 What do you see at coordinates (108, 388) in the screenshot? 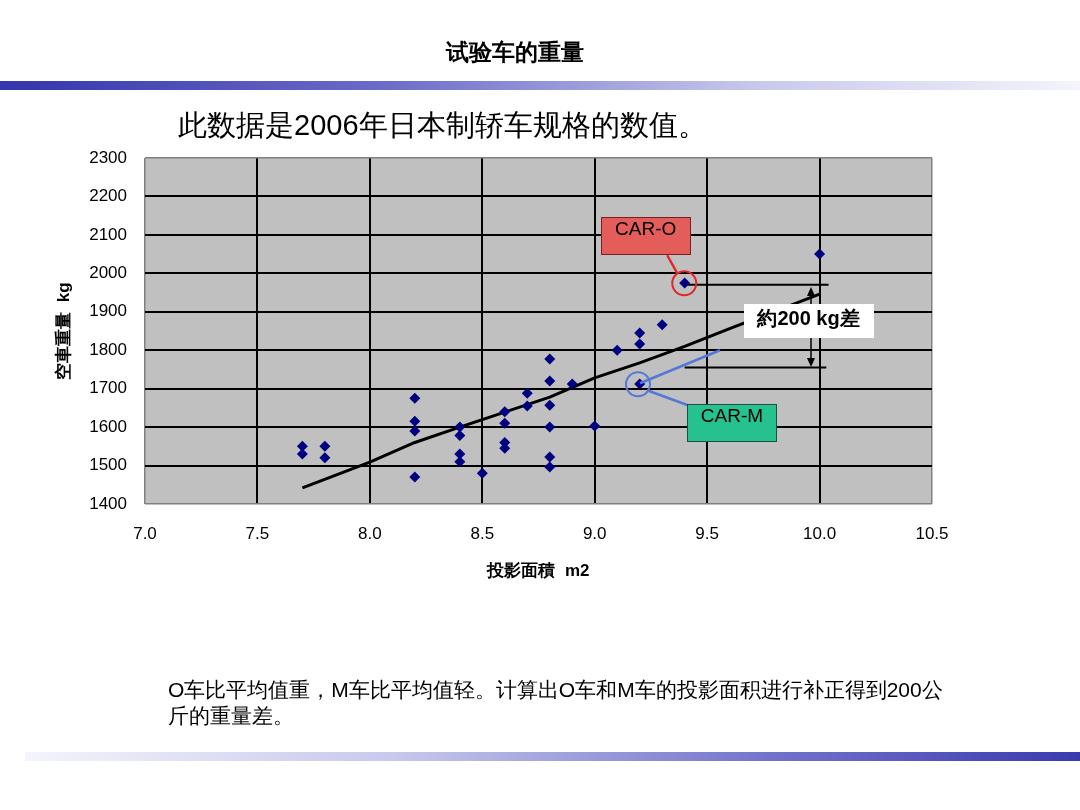
I see `y-tick-label: 1700` at bounding box center [108, 388].